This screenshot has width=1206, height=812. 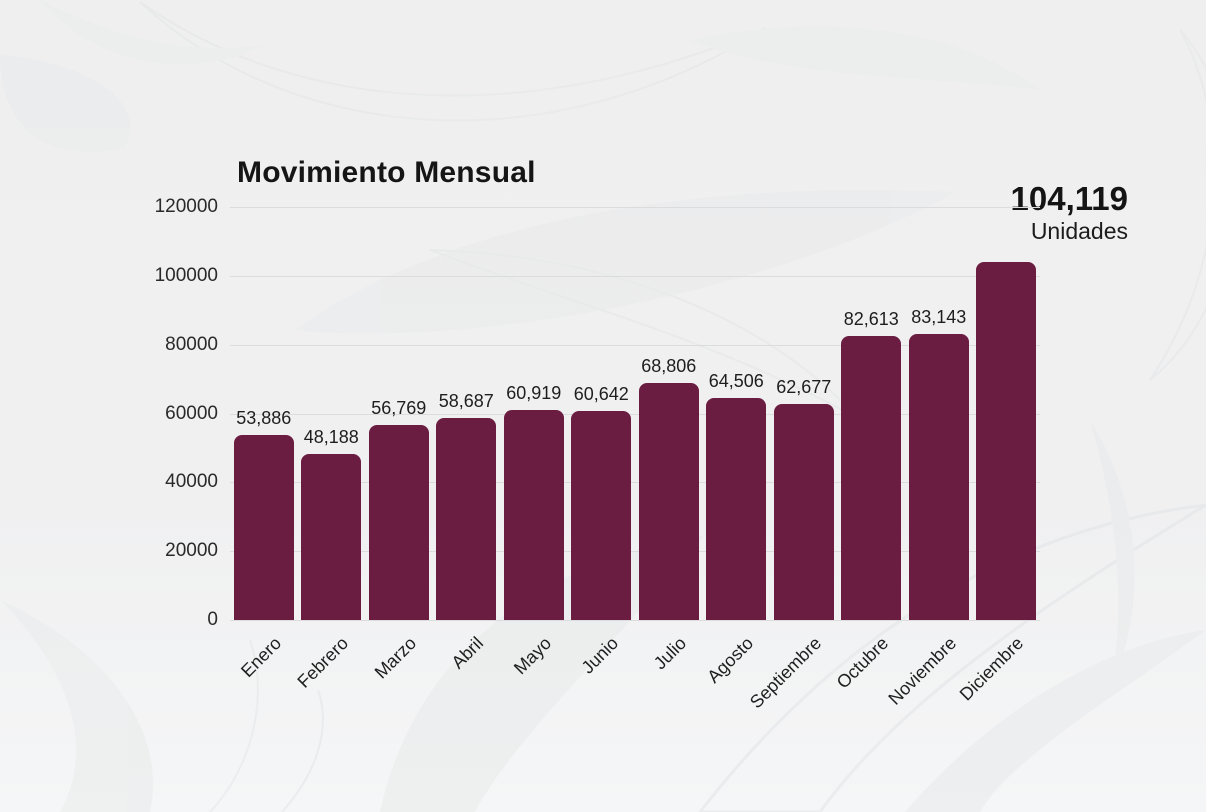 I want to click on y-axis-tick-label: 80000, so click(x=191, y=344).